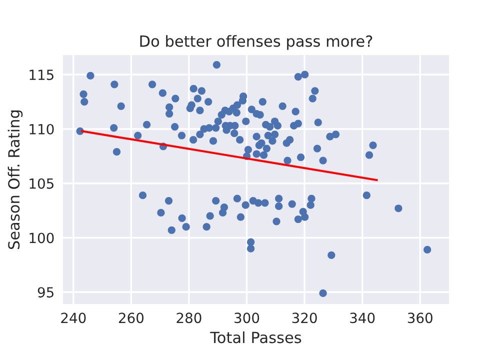 This screenshot has height=362, width=500. What do you see at coordinates (15, 180) in the screenshot?
I see `y-axis-title: Season Off. Rating` at bounding box center [15, 180].